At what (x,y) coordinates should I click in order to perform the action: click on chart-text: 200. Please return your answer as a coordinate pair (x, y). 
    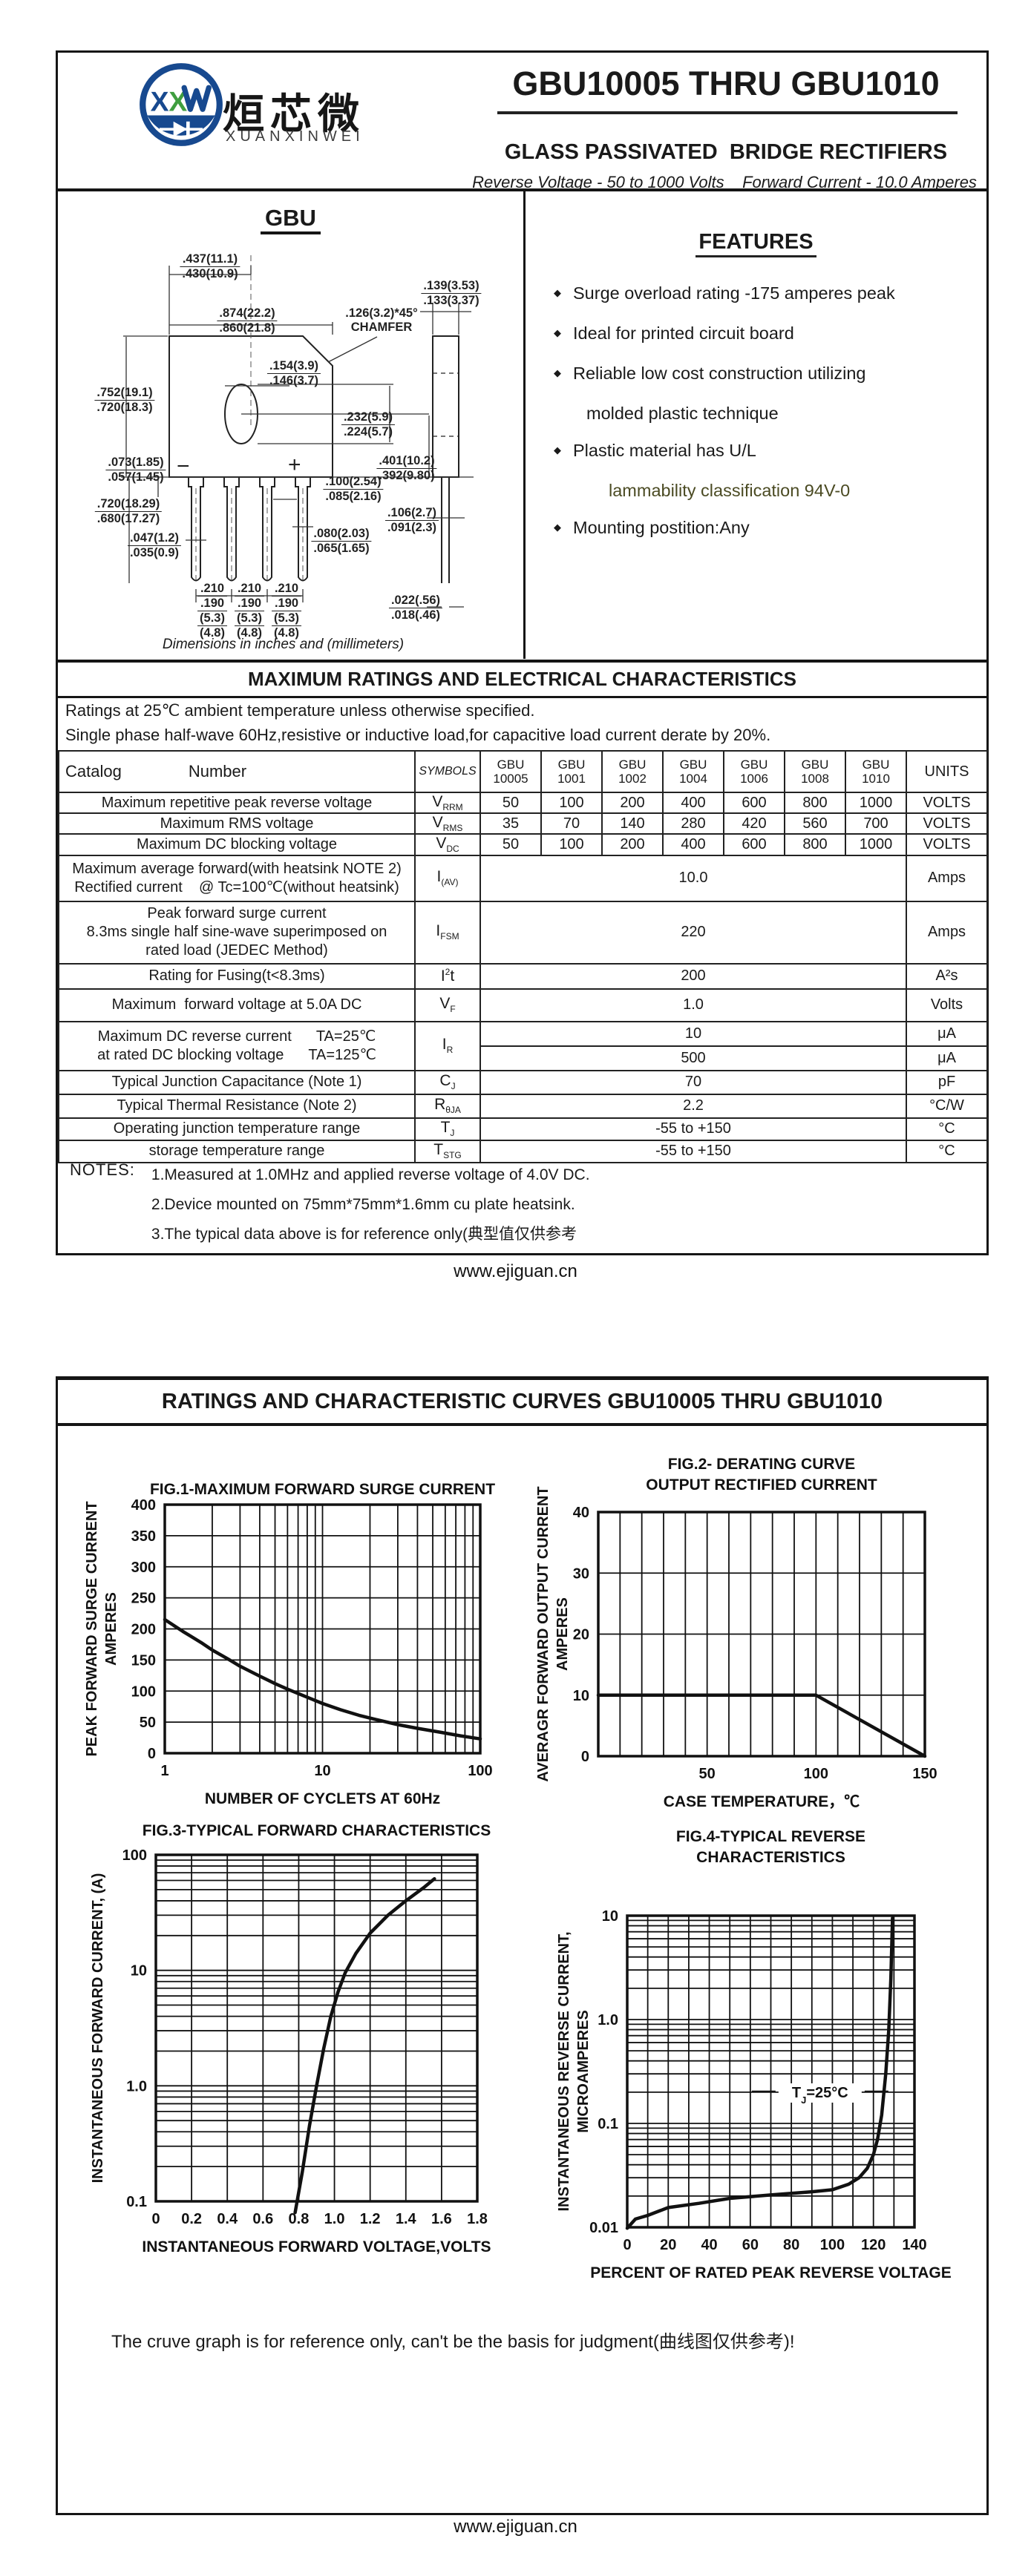
    Looking at the image, I should click on (143, 1630).